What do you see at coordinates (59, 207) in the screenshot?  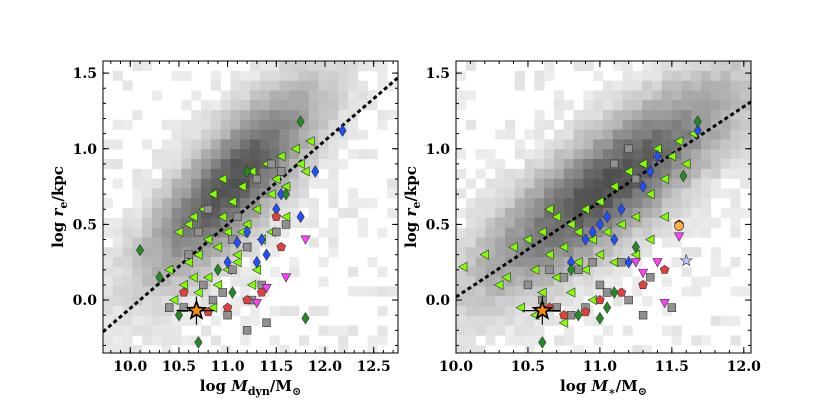 I see `y-axis-label: log re/kpc` at bounding box center [59, 207].